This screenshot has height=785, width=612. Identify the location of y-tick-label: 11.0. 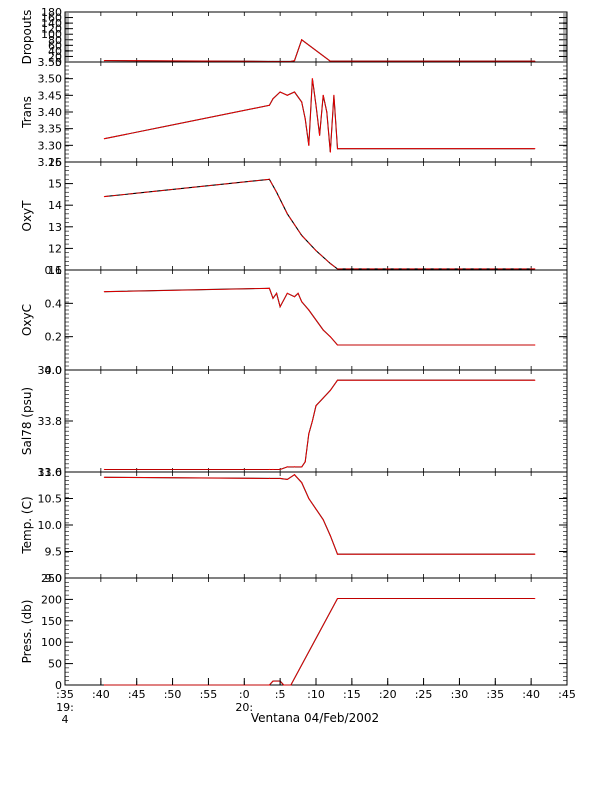
(50, 472).